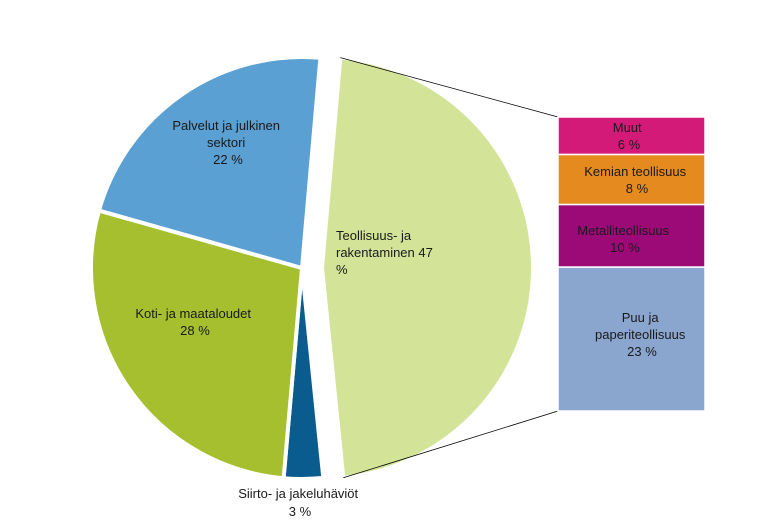 The image size is (773, 527). Describe the element at coordinates (624, 239) in the screenshot. I see `bar-label-metalli: Metalliteollisuus 10 %` at that location.